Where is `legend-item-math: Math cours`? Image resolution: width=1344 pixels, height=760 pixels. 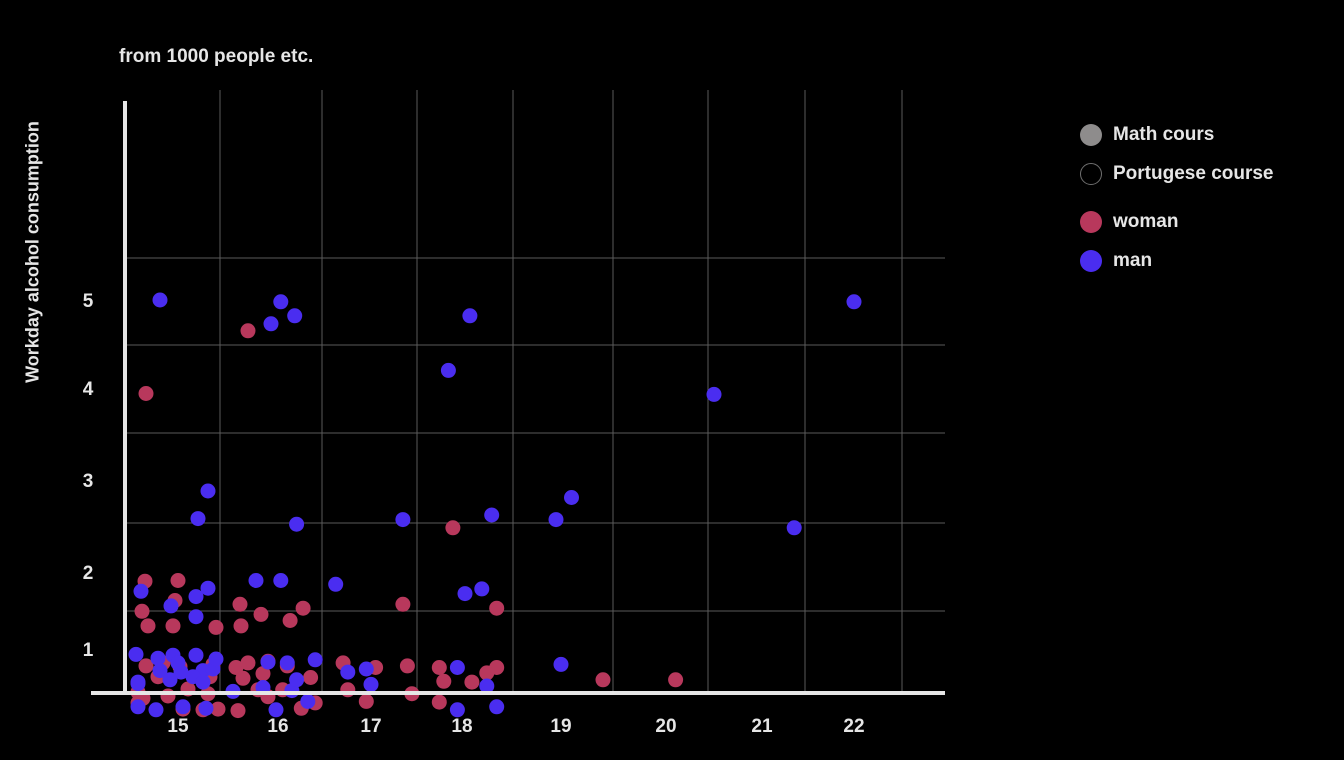
legend-item-math: Math cours is located at coordinates (1177, 135).